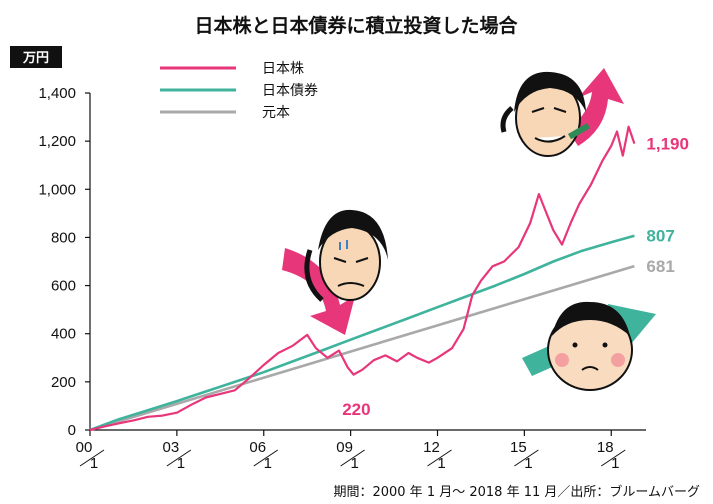 This screenshot has width=713, height=504. Describe the element at coordinates (356, 409) in the screenshot. I see `annotation-label: 220` at that location.